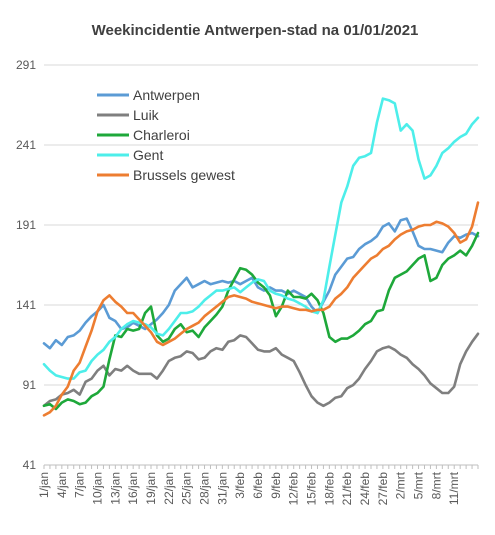 The height and width of the screenshot is (535, 495). What do you see at coordinates (80, 485) in the screenshot?
I see `x-tick-label: 7/jan` at bounding box center [80, 485].